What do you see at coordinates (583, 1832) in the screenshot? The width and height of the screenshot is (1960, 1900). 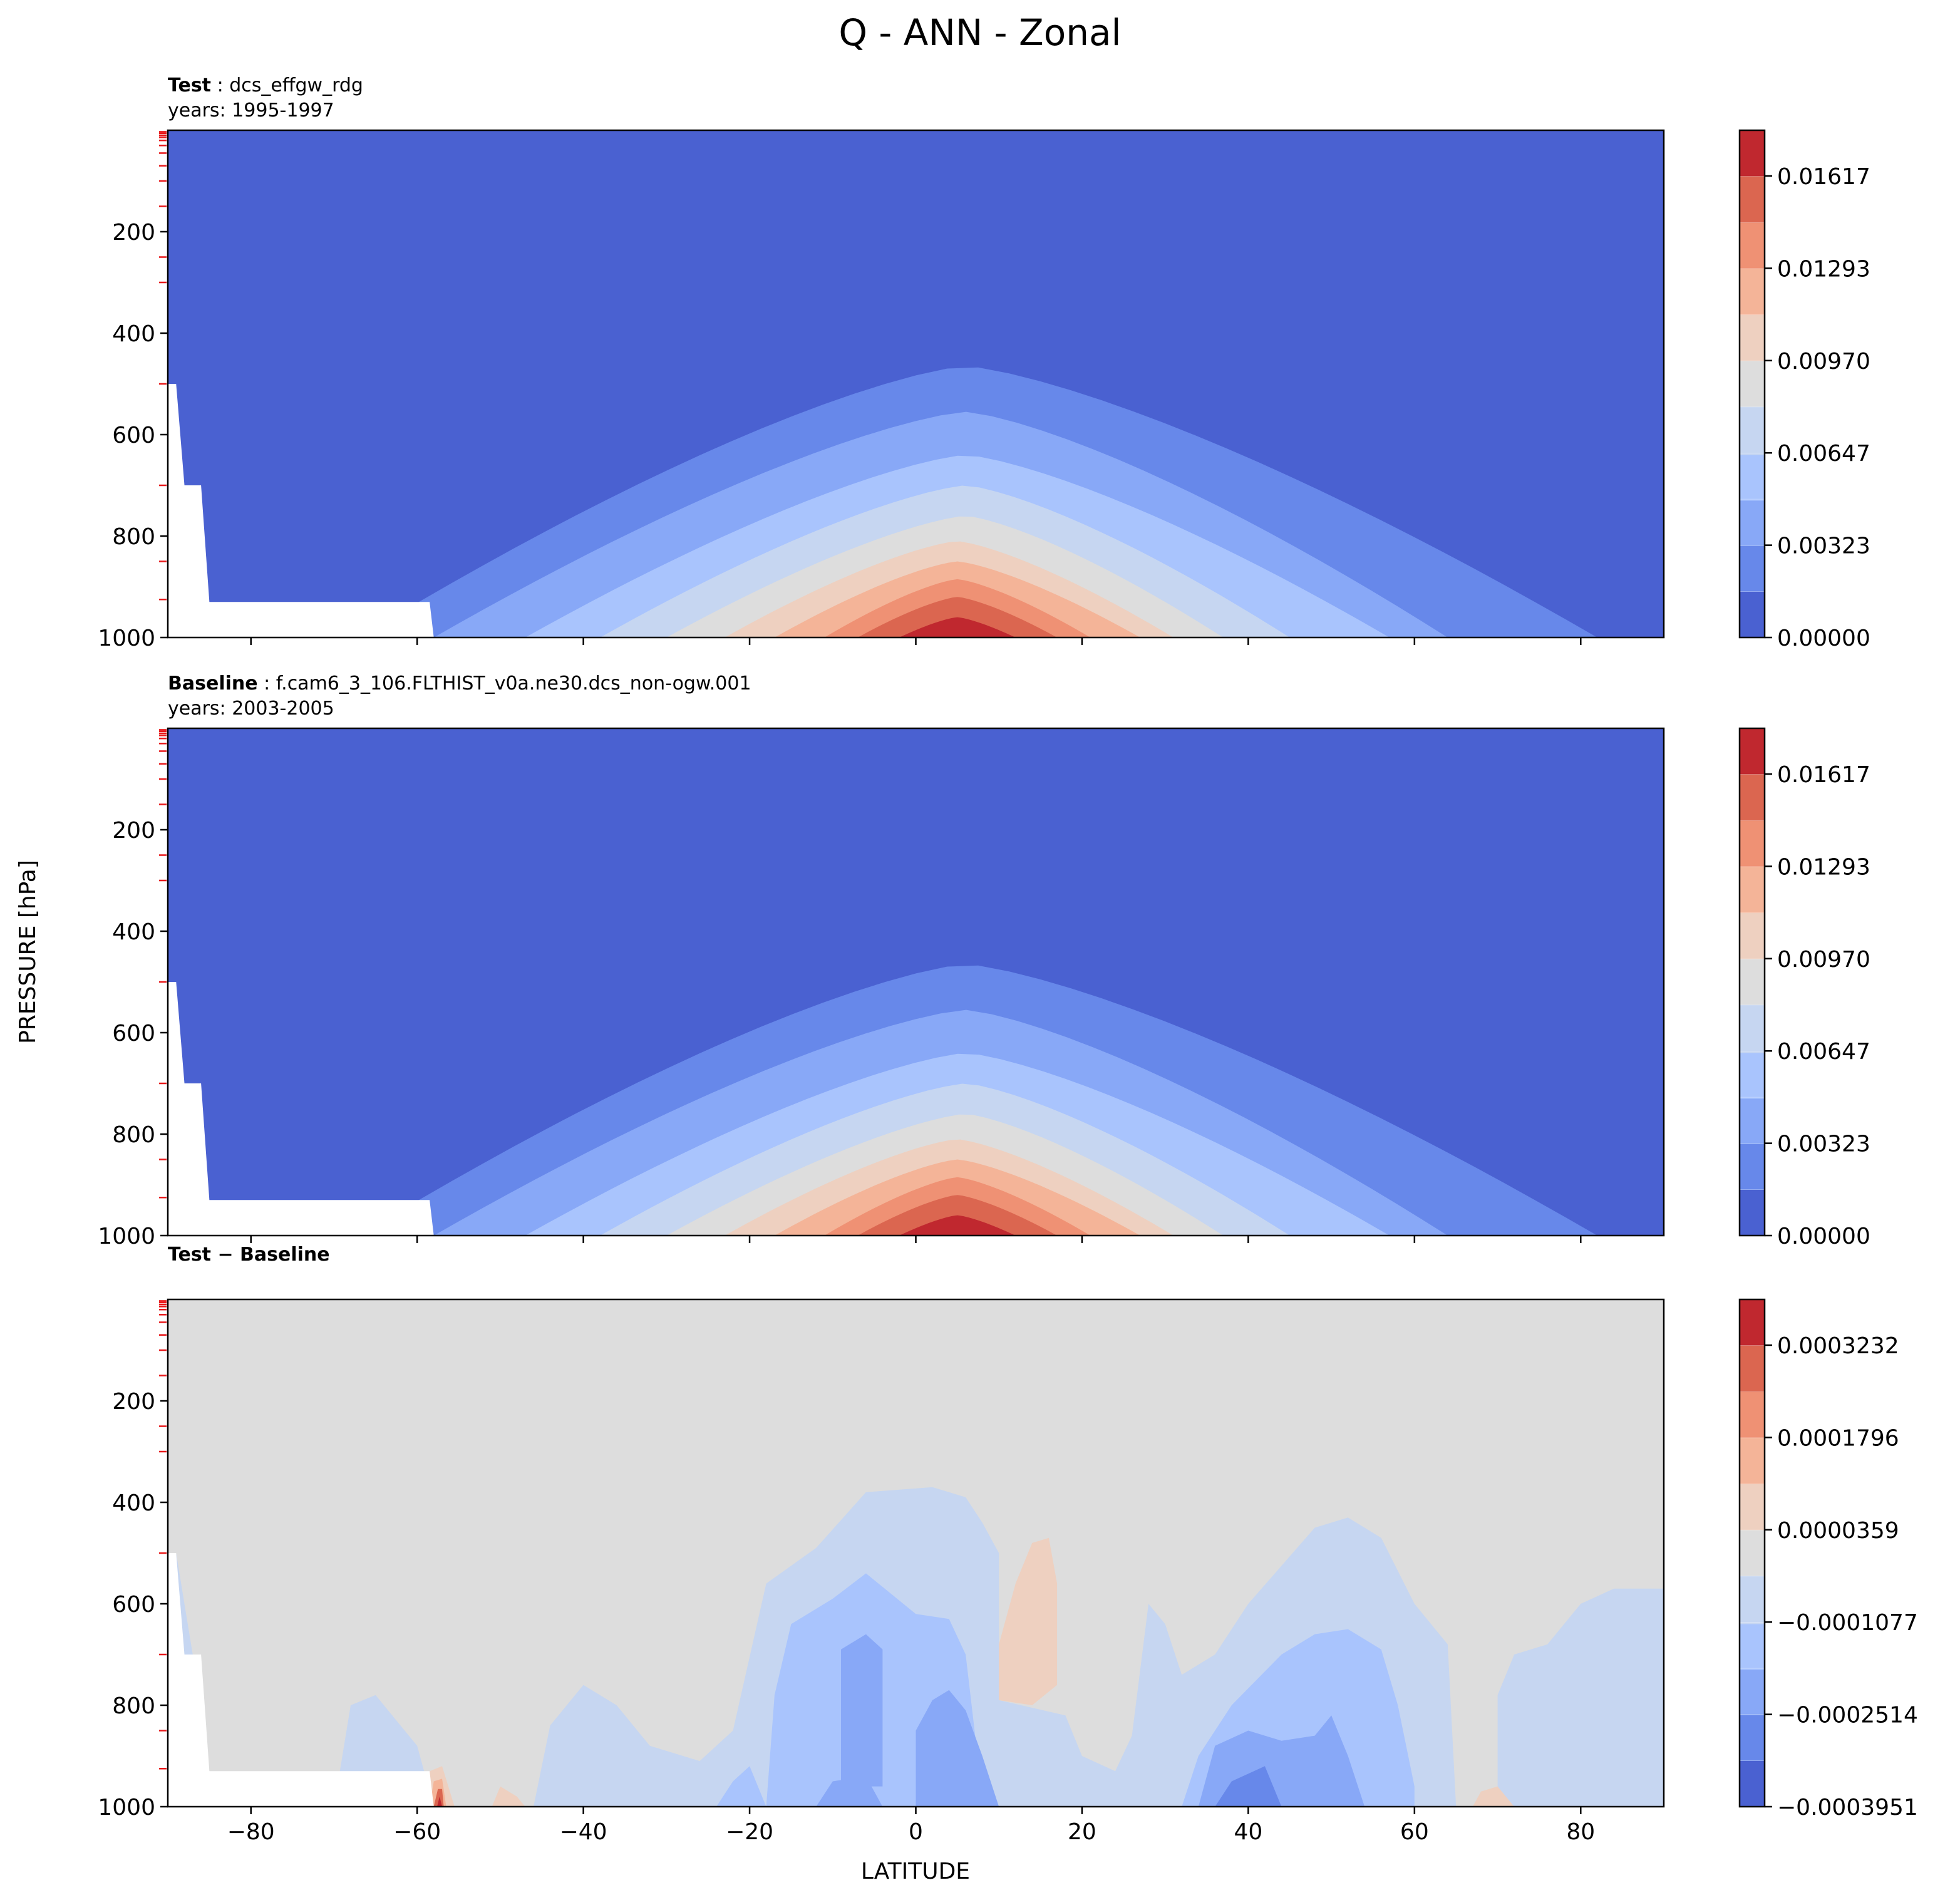 I see `x-tick-label: −40` at bounding box center [583, 1832].